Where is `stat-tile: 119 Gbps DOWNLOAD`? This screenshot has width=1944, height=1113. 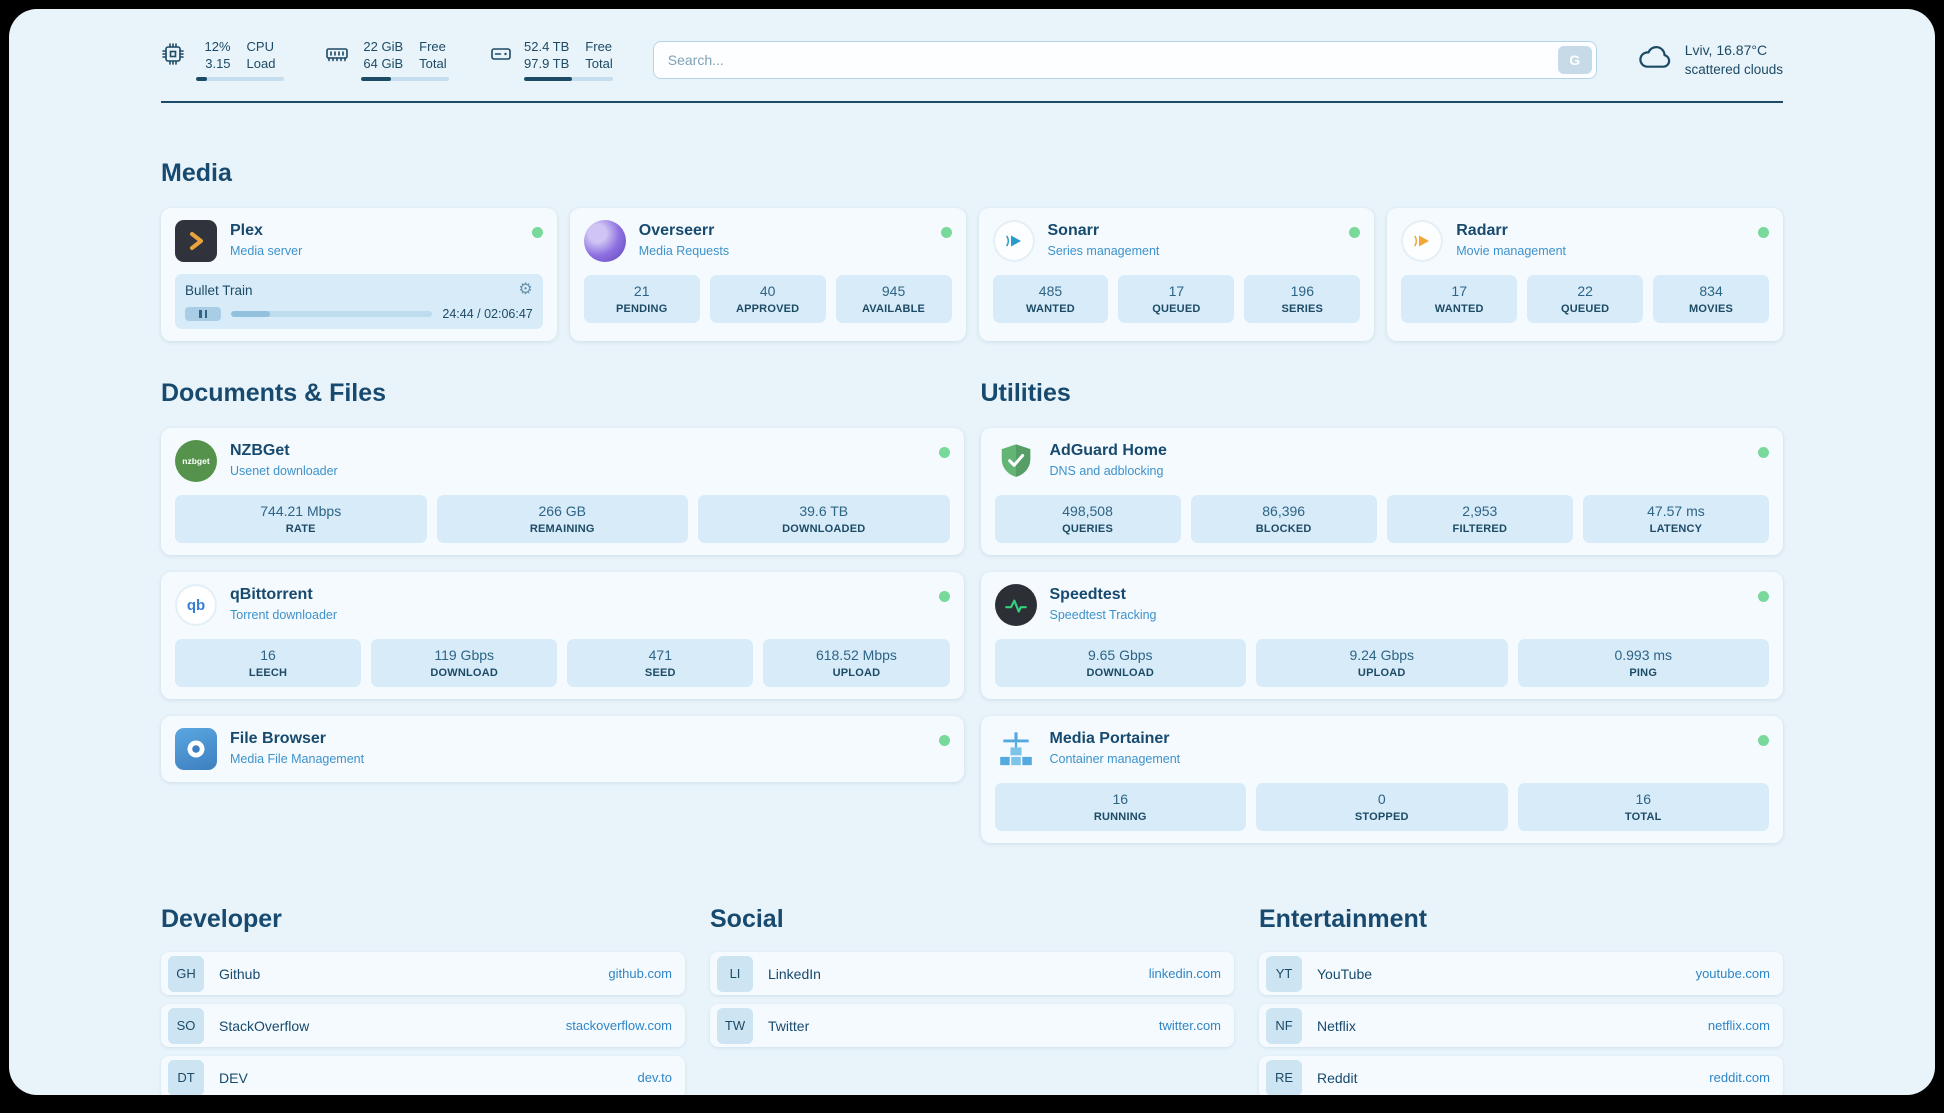 stat-tile: 119 Gbps DOWNLOAD is located at coordinates (464, 663).